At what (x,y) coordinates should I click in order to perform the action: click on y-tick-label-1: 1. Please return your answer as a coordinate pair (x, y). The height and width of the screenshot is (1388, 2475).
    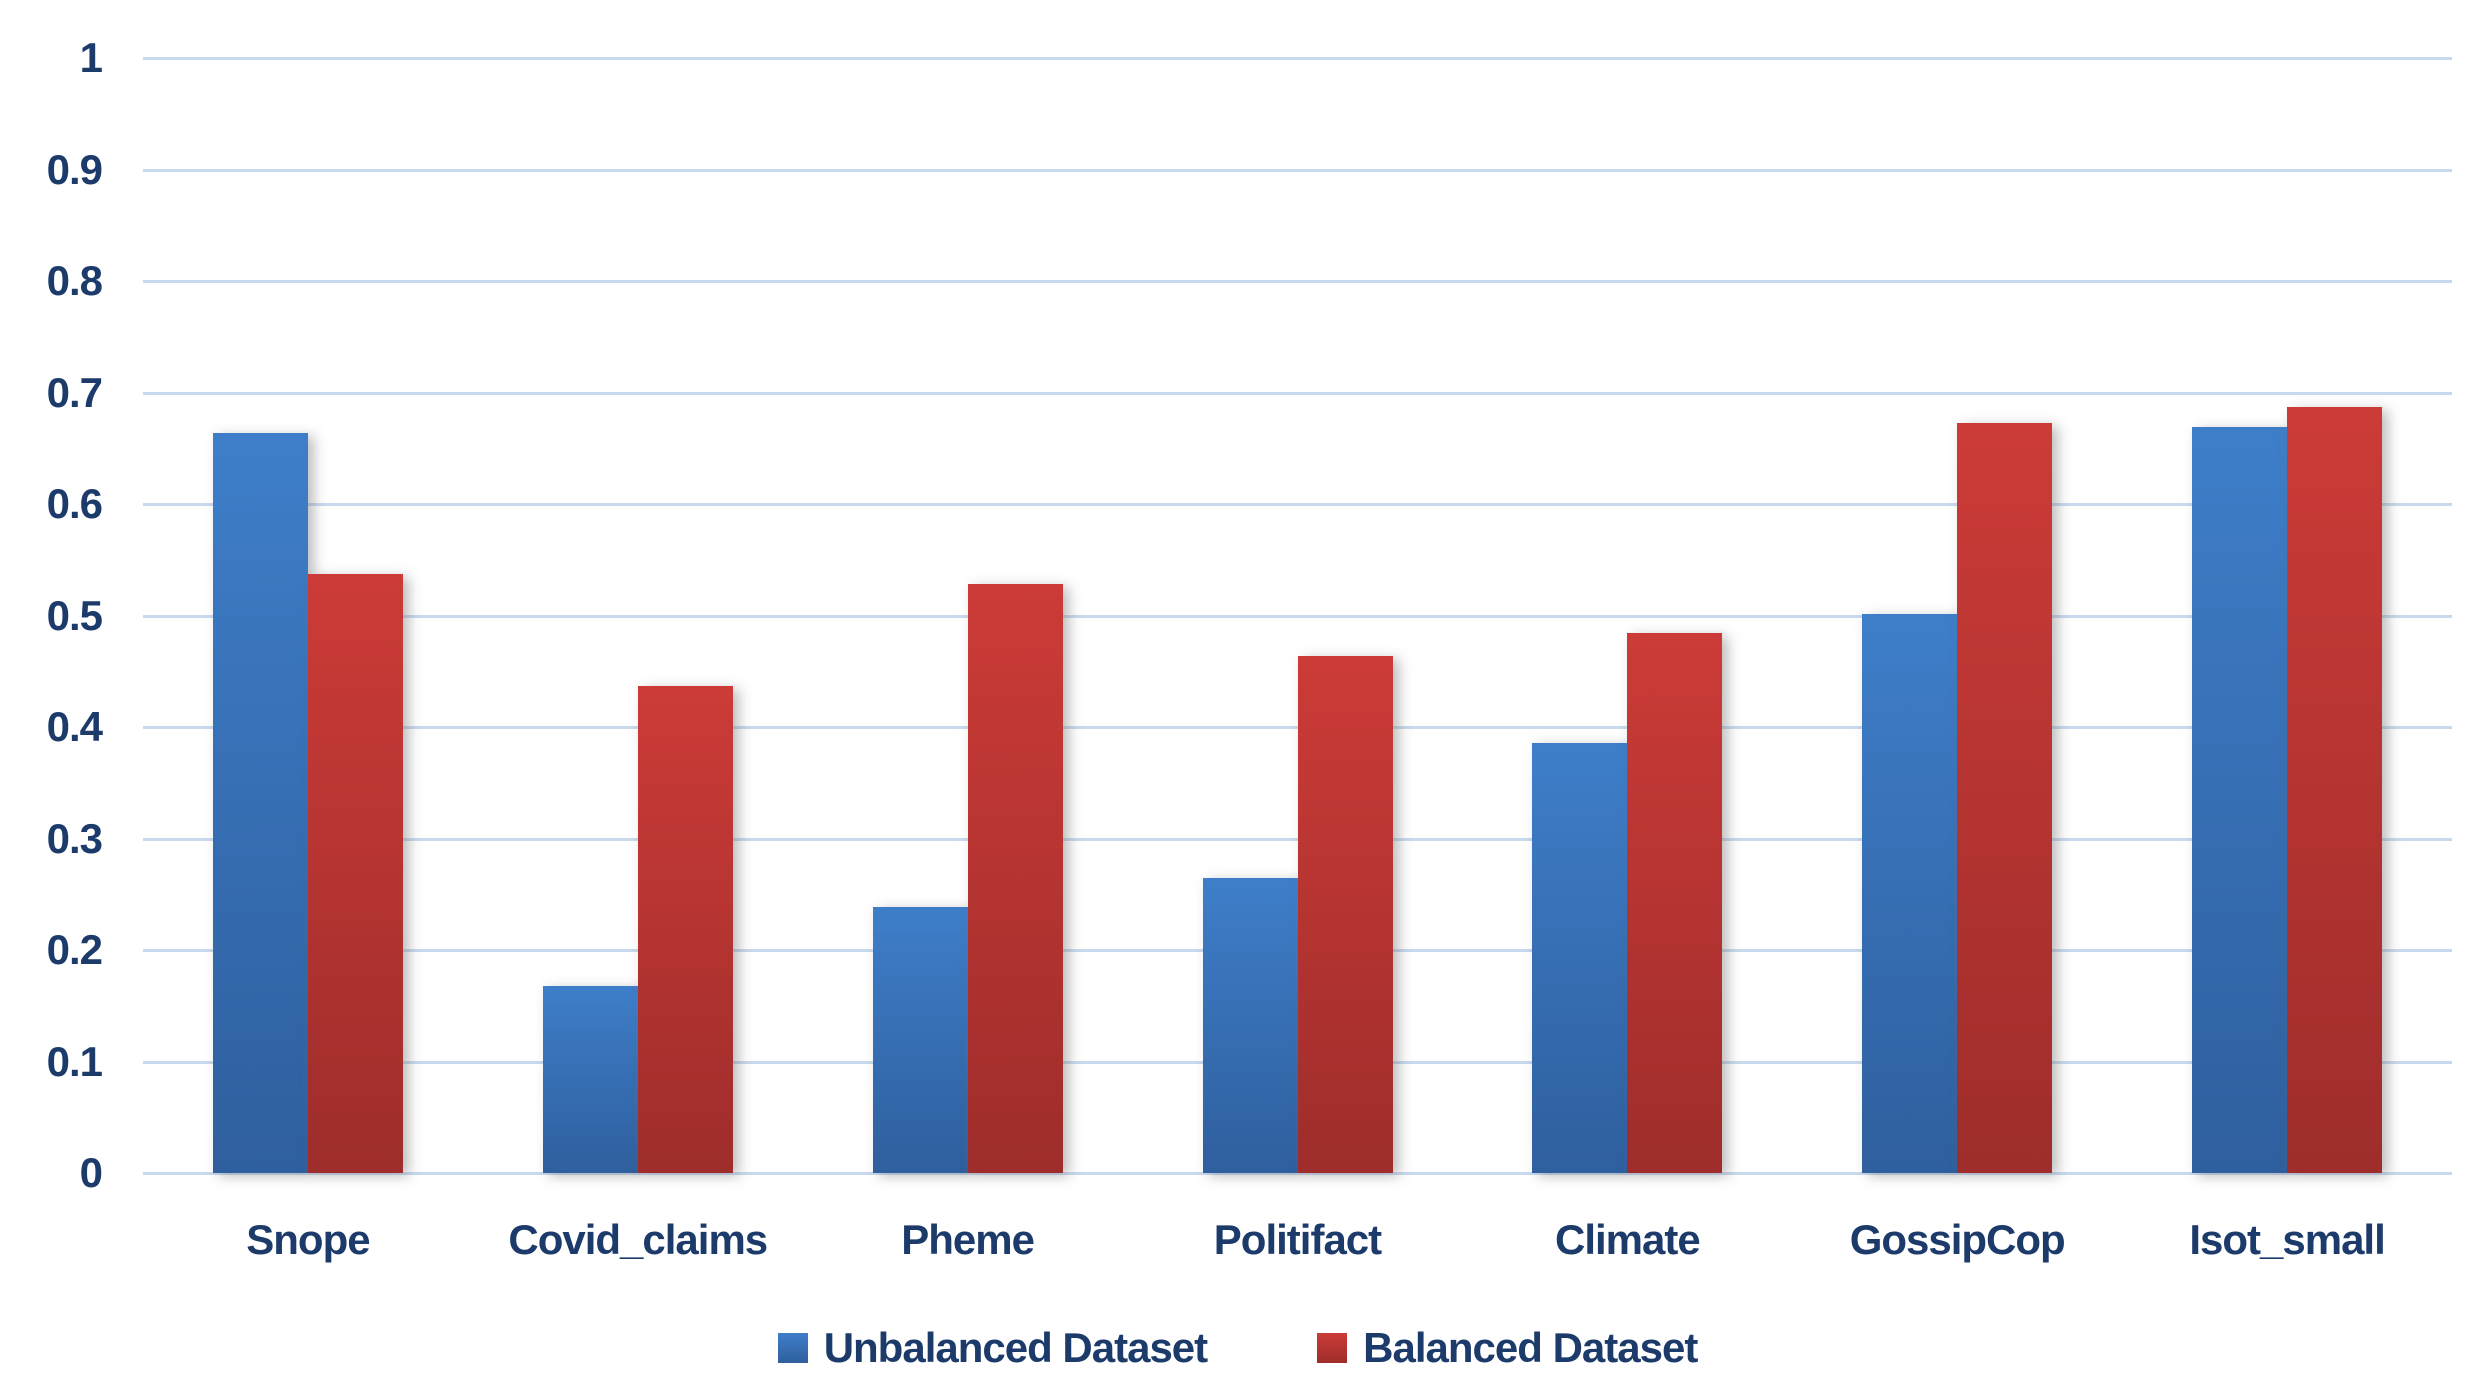
    Looking at the image, I should click on (91, 57).